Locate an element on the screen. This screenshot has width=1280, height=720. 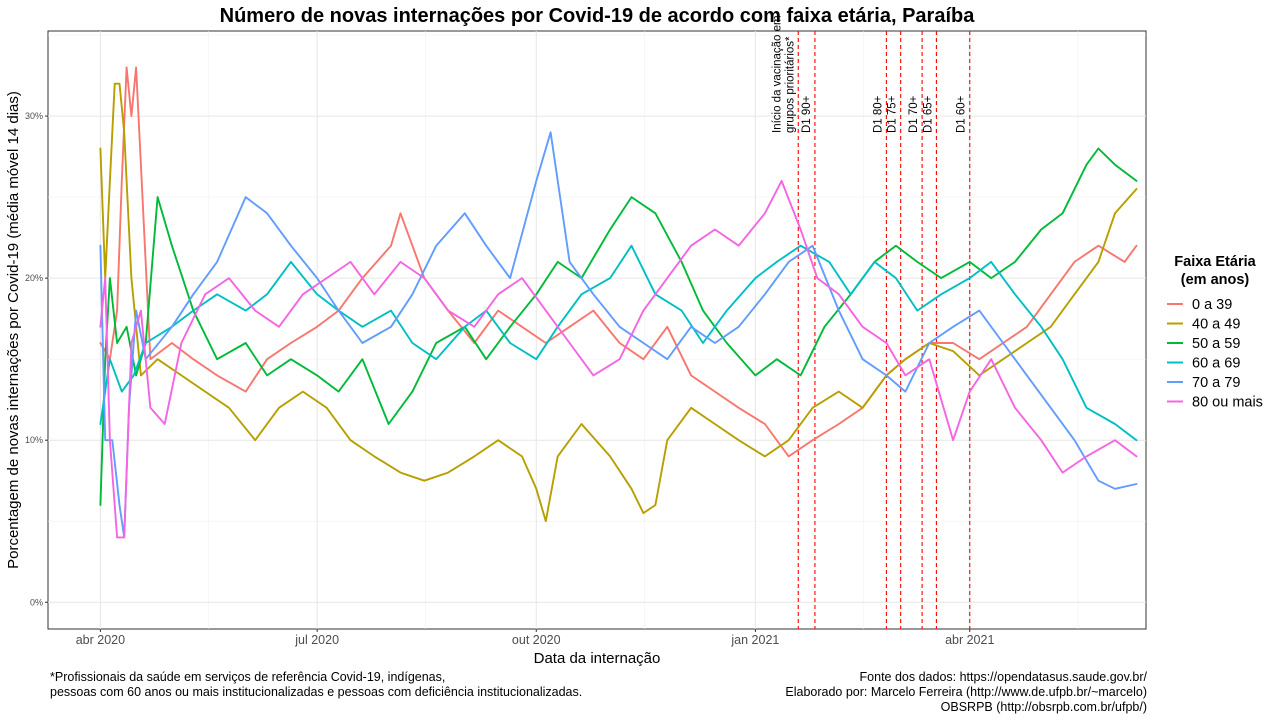
y-tick-label-3: 30% is located at coordinates (34, 116).